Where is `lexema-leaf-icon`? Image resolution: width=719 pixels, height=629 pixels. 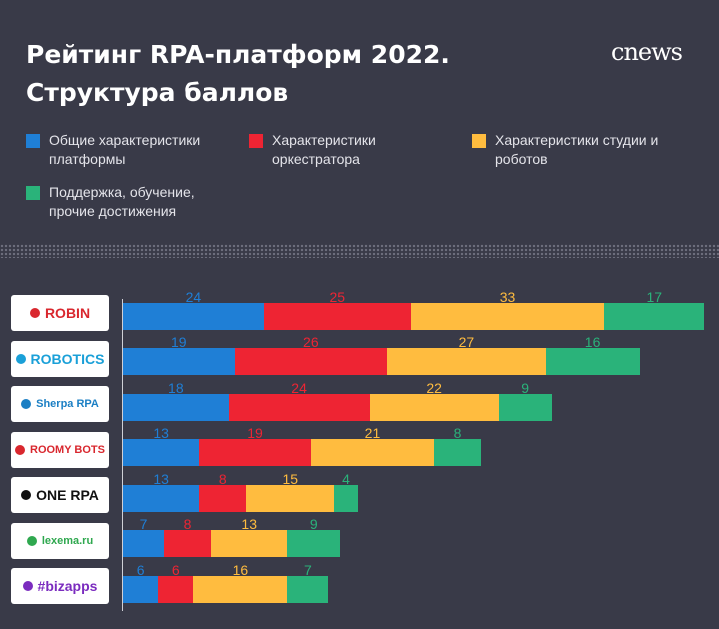
lexema-leaf-icon is located at coordinates (31, 540).